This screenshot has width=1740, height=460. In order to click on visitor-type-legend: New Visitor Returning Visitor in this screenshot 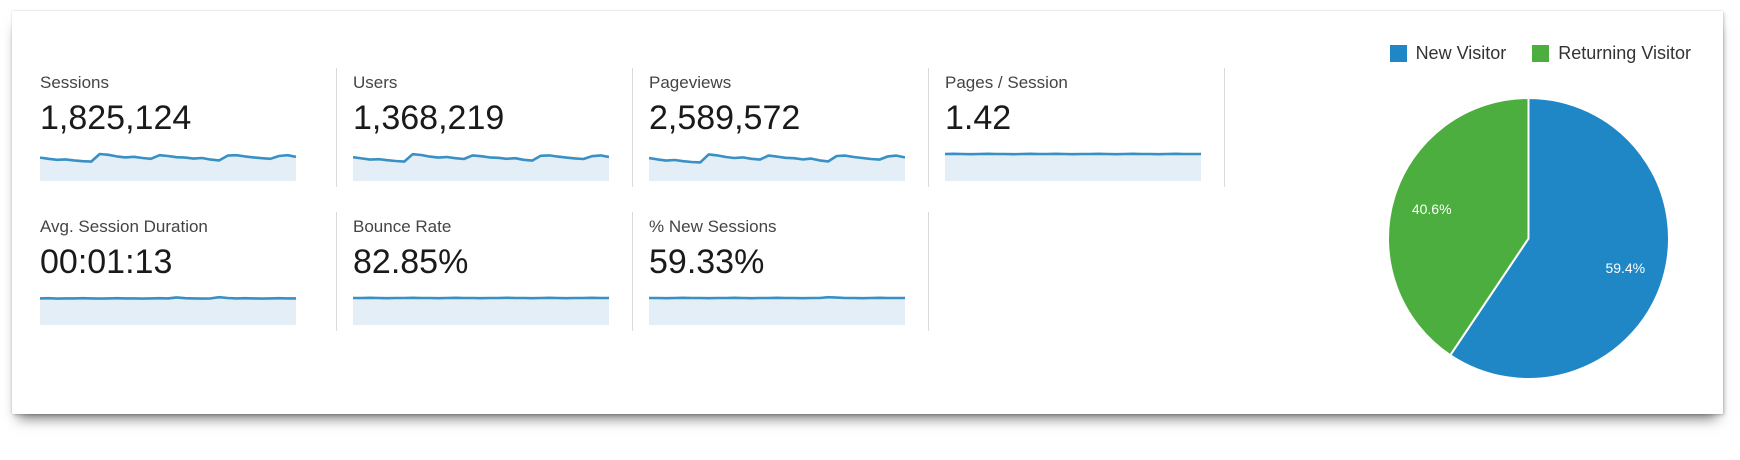, I will do `click(1540, 53)`.